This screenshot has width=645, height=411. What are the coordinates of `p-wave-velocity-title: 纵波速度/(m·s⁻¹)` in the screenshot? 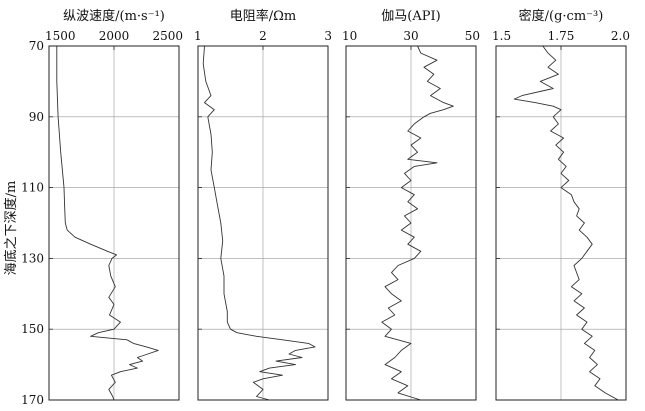 It's located at (114, 16).